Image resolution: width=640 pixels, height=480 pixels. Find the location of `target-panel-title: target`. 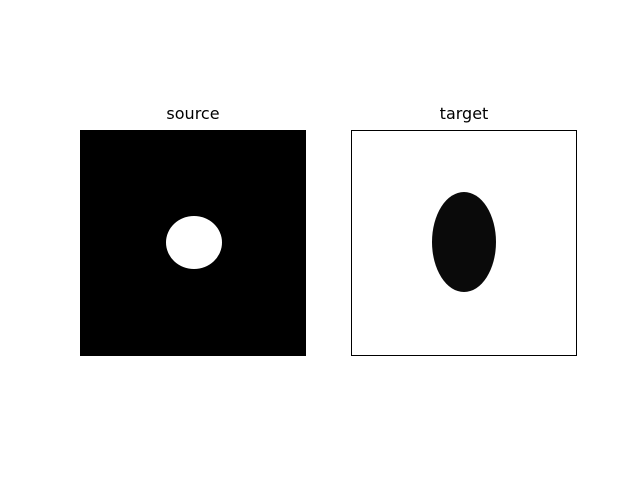

target-panel-title: target is located at coordinates (464, 113).